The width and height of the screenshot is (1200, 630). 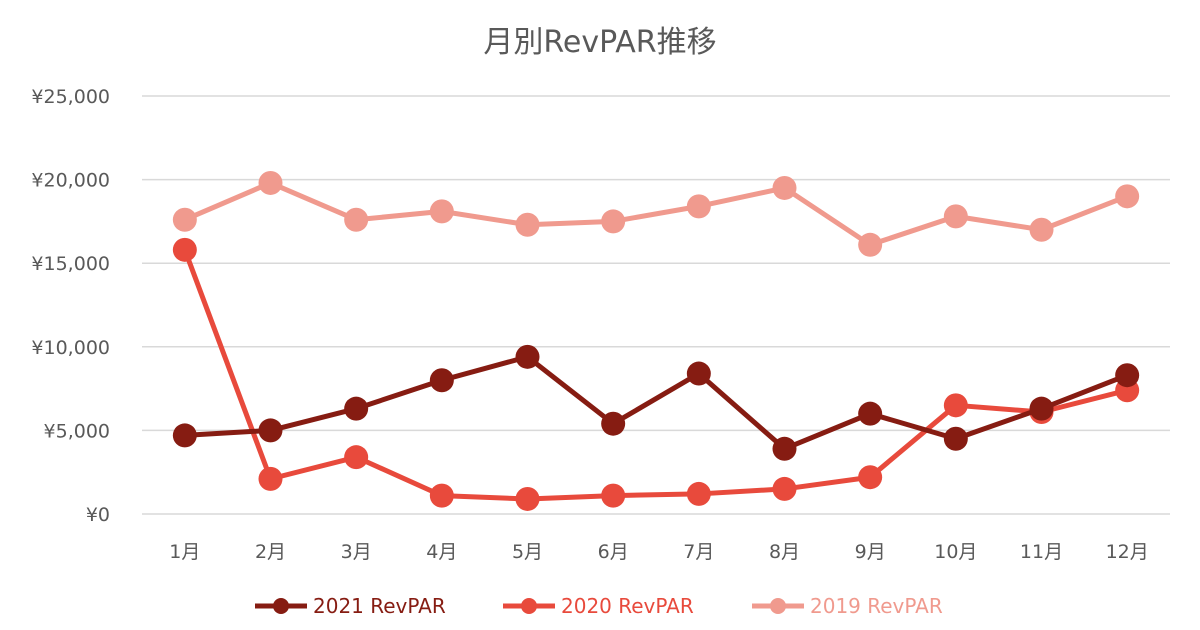 I want to click on x-tick-label: 2月, so click(x=270, y=552).